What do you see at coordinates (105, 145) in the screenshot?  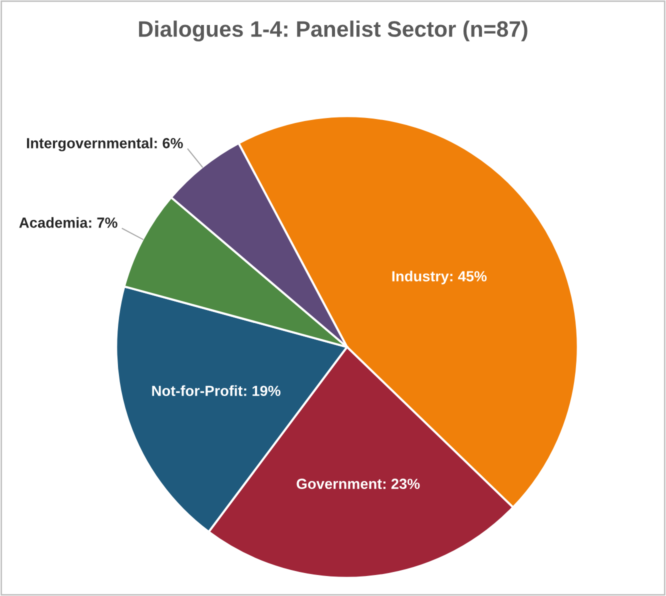 I see `slice-label: Intergovernmental: 6%` at bounding box center [105, 145].